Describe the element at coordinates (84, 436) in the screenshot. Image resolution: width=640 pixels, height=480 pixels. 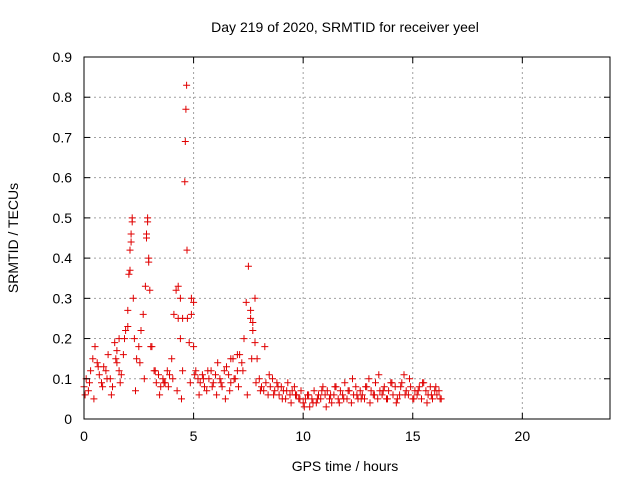
I see `x-tick-label: 0` at that location.